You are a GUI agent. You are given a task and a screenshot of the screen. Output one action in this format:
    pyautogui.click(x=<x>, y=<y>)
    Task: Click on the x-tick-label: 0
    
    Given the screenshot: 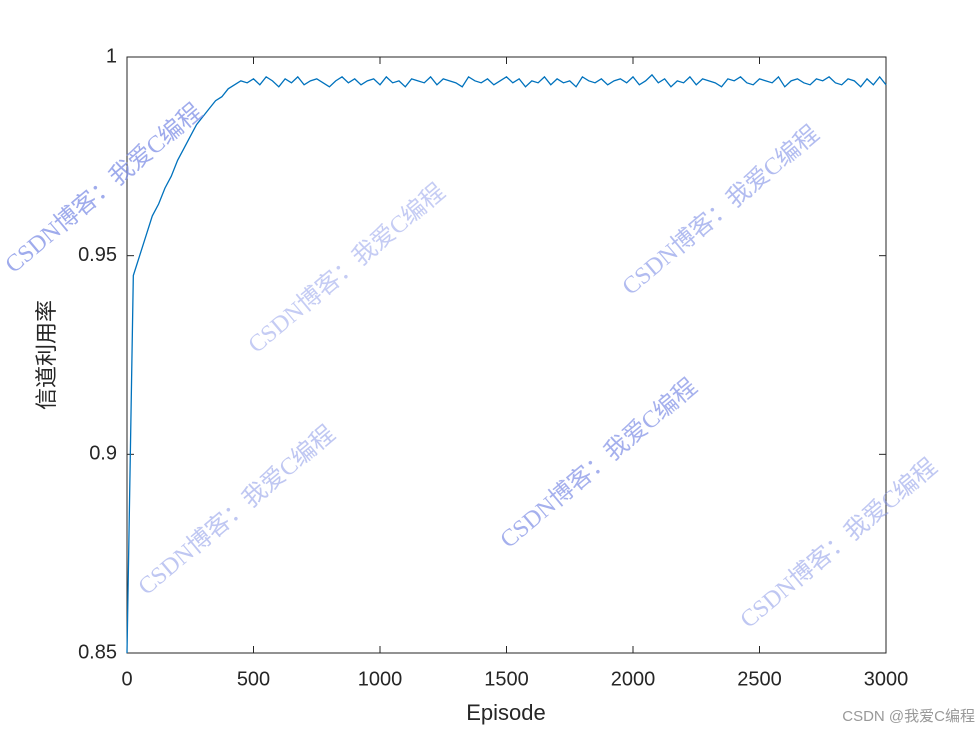 What is the action you would take?
    pyautogui.click(x=126, y=679)
    